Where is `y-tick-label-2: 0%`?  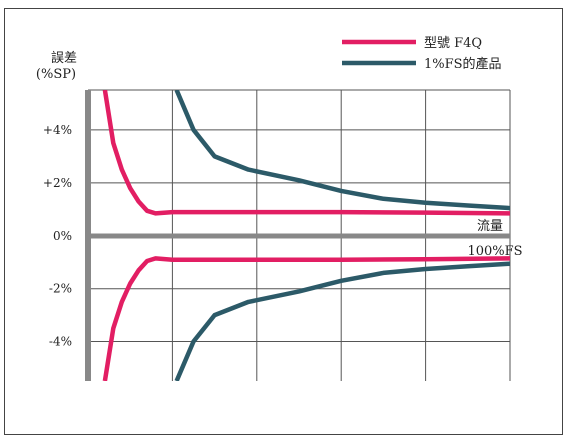
y-tick-label-2: 0% is located at coordinates (62, 236).